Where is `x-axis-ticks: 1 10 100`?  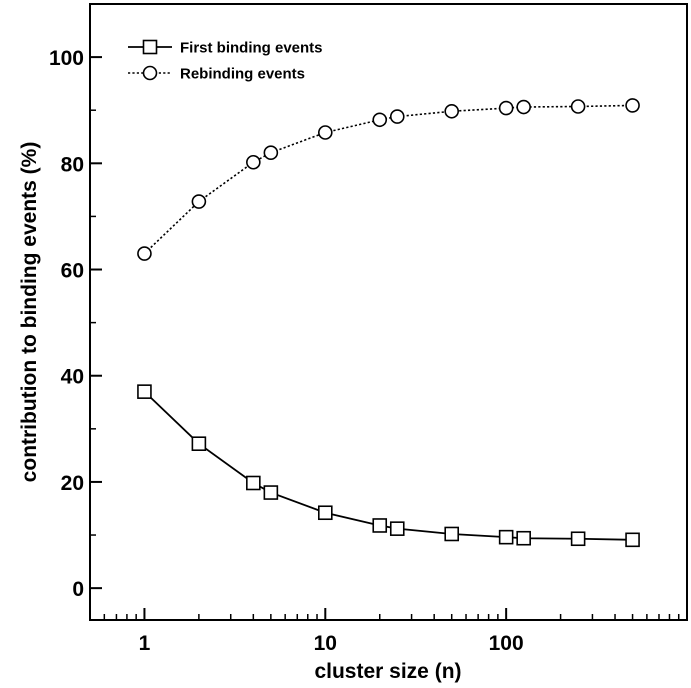
x-axis-ticks: 1 10 100 is located at coordinates (384, 631).